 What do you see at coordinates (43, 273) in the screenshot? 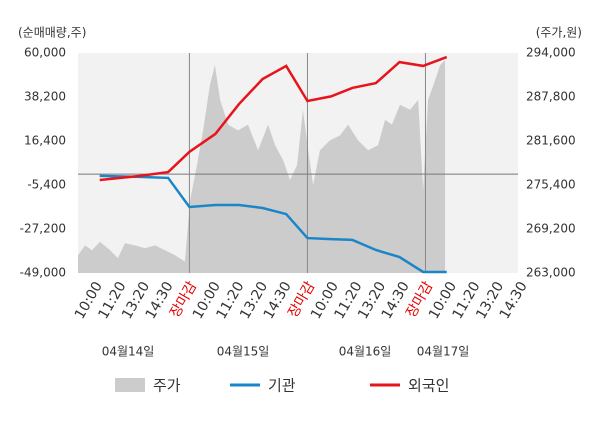
I see `y-tick-label: -49,000` at bounding box center [43, 273].